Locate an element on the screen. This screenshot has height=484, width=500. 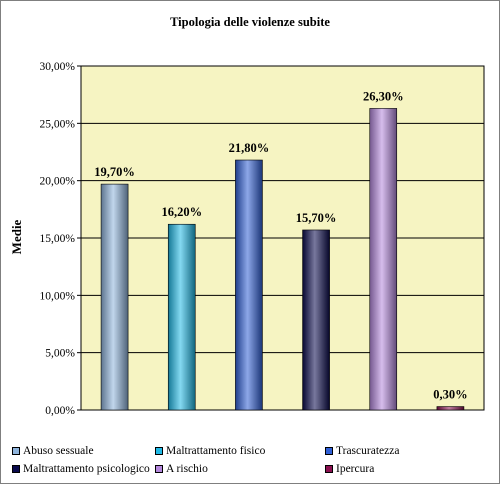
bar-trascuratezza is located at coordinates (249, 285).